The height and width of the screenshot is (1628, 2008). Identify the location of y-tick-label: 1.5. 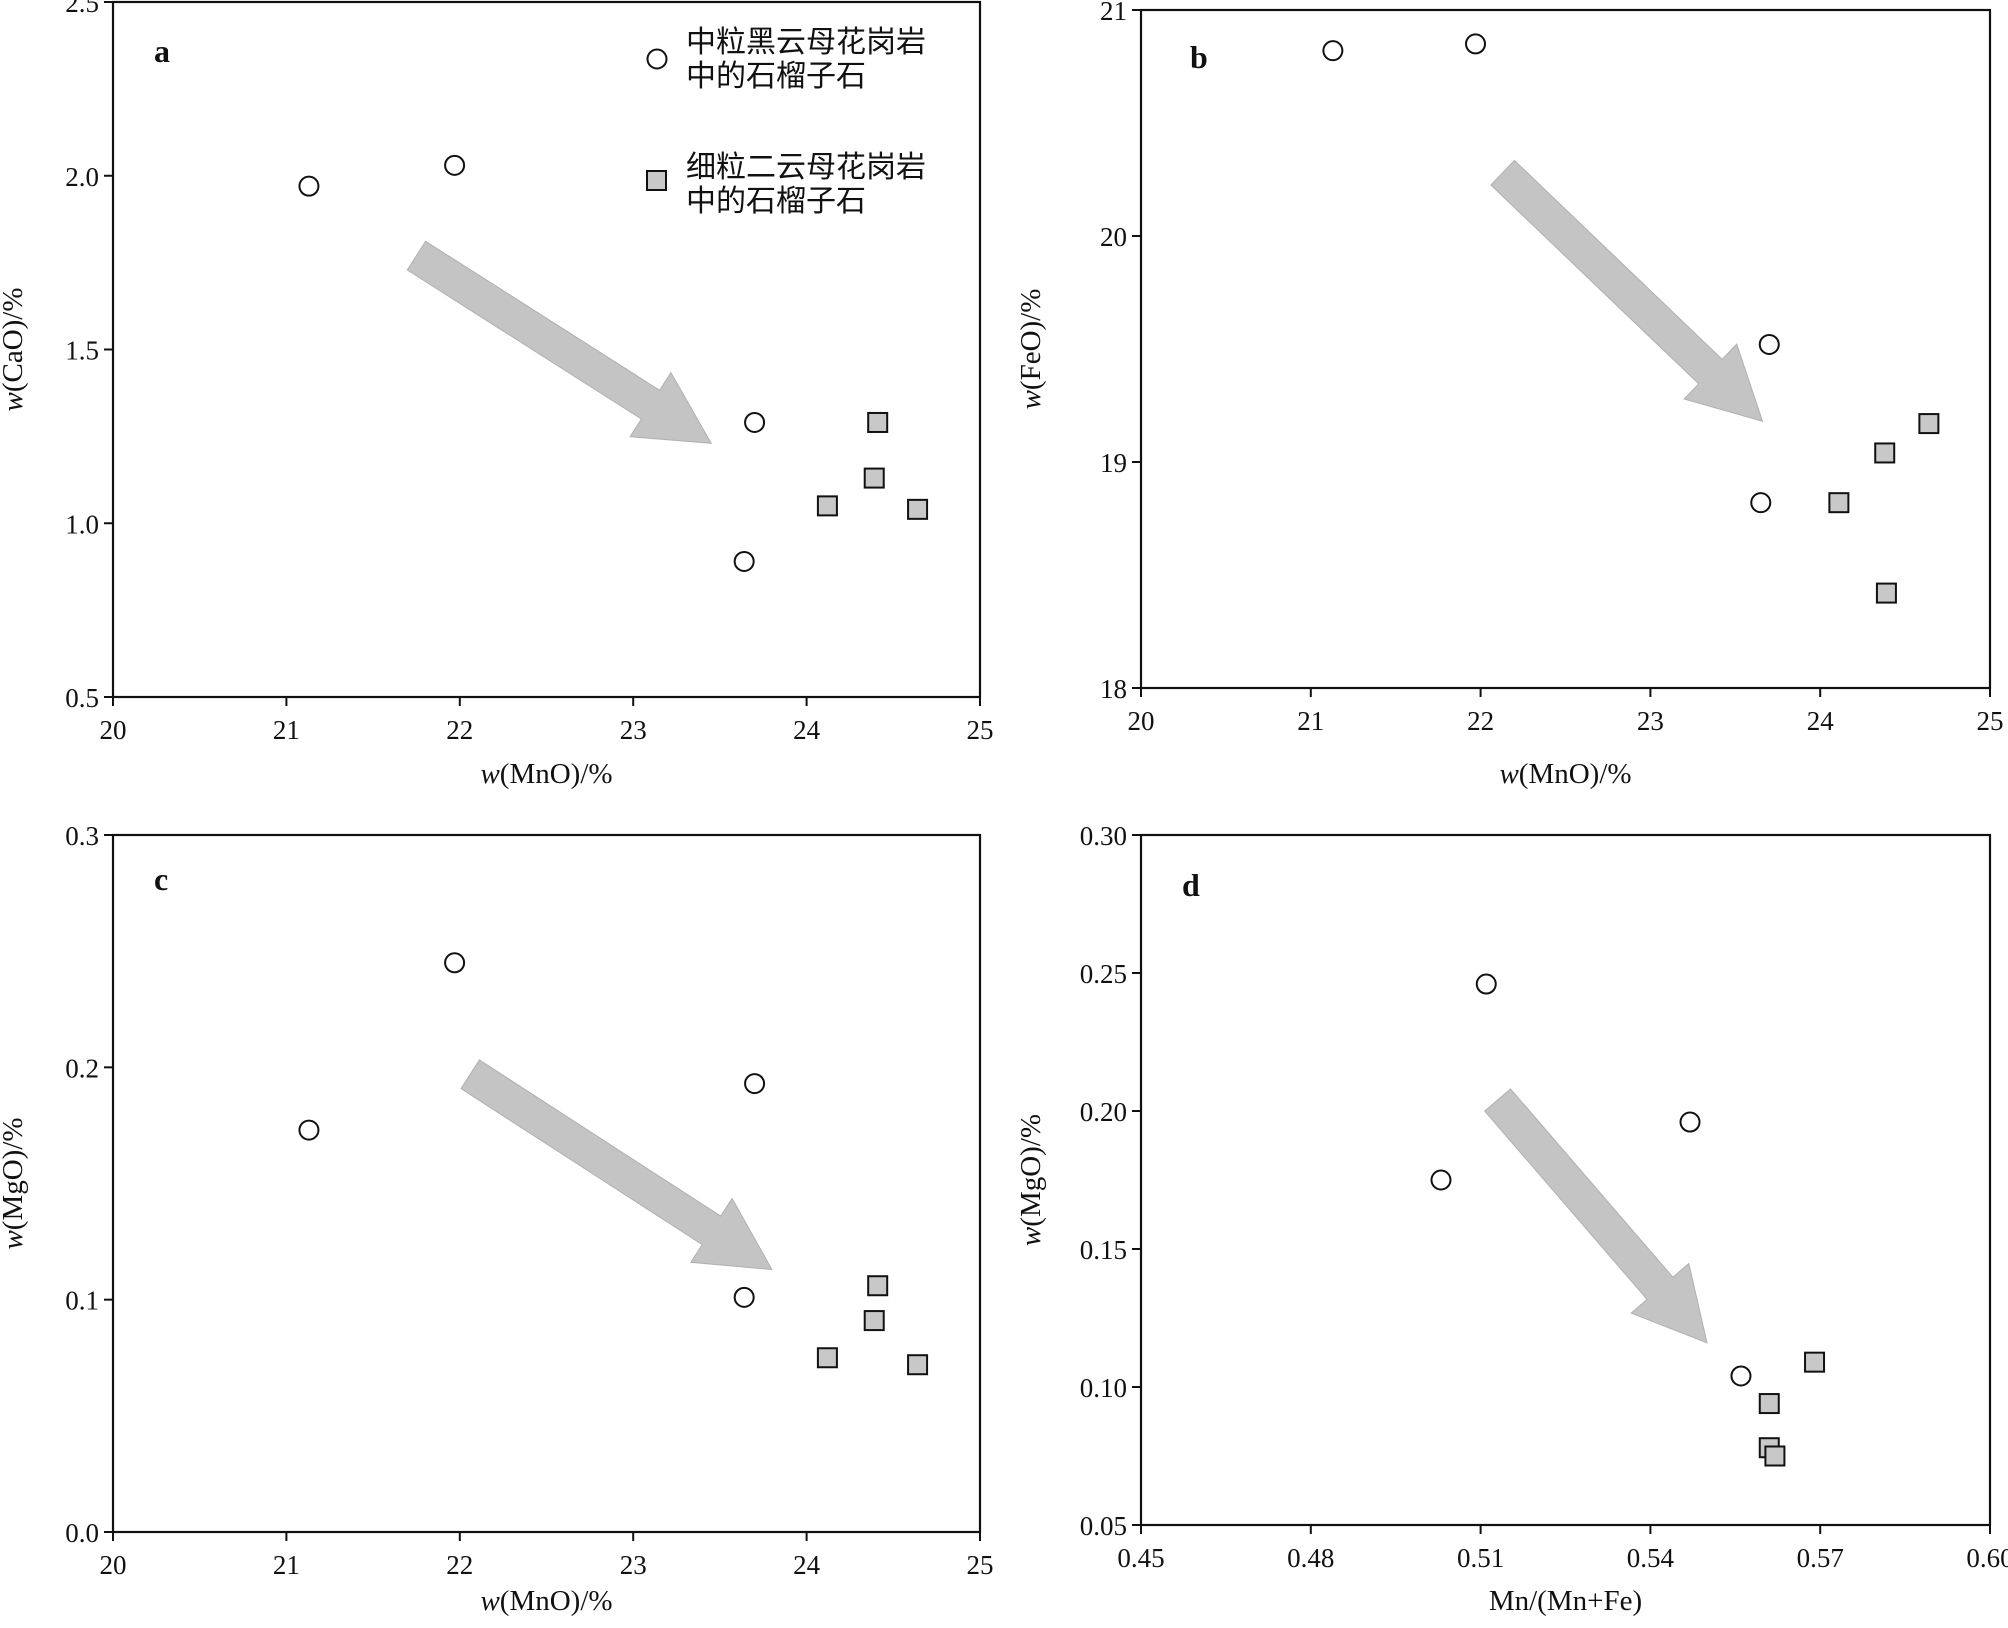
(82, 351).